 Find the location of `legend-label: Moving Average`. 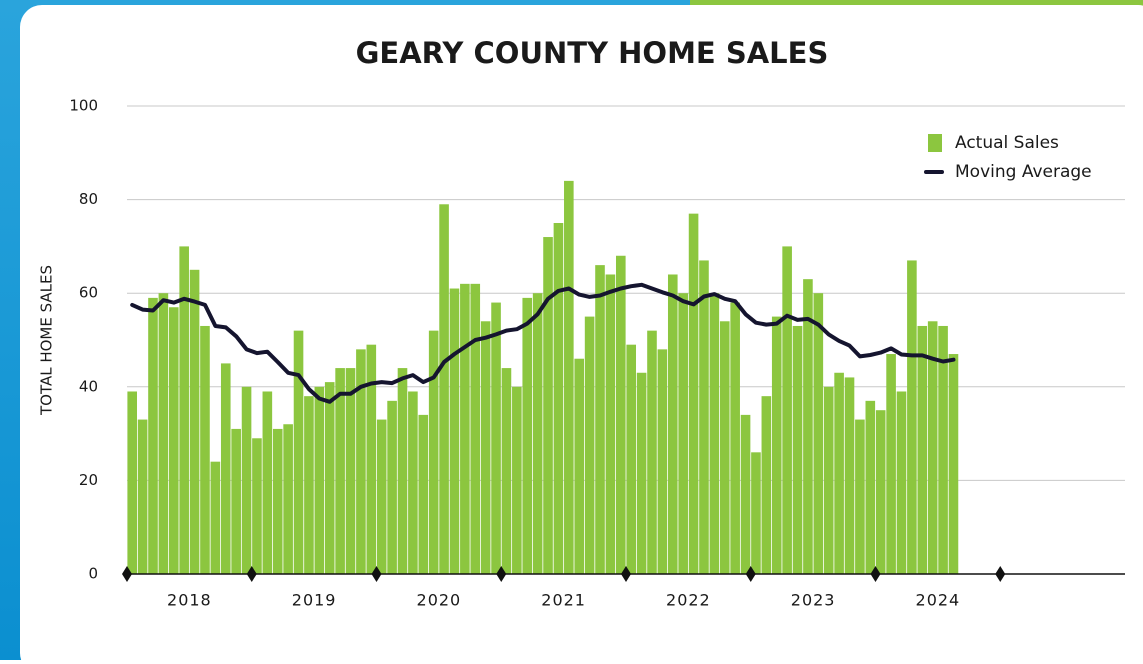

legend-label: Moving Average is located at coordinates (1023, 172).